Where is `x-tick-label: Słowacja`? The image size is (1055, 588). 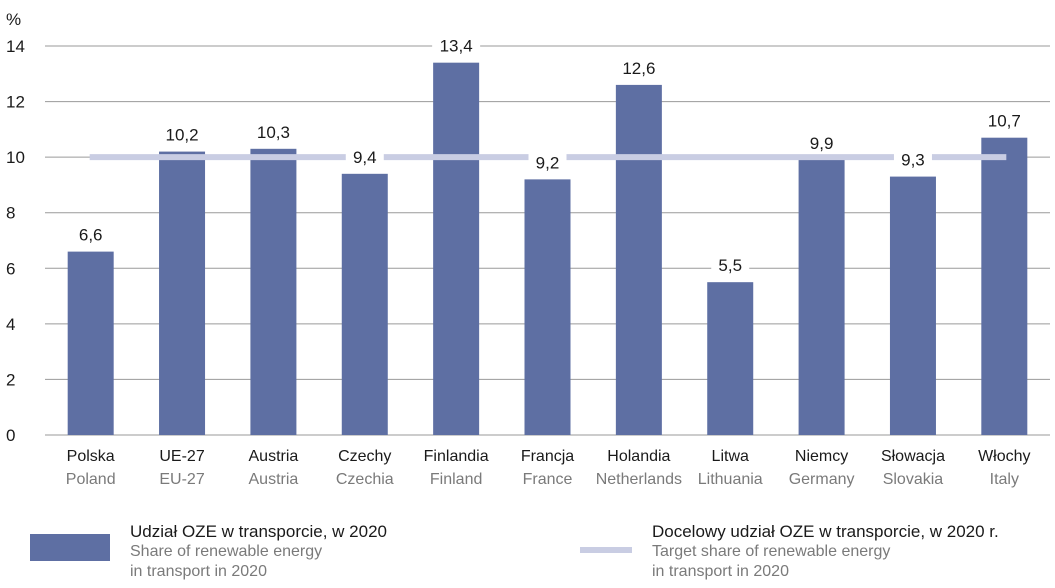 x-tick-label: Słowacja is located at coordinates (913, 456).